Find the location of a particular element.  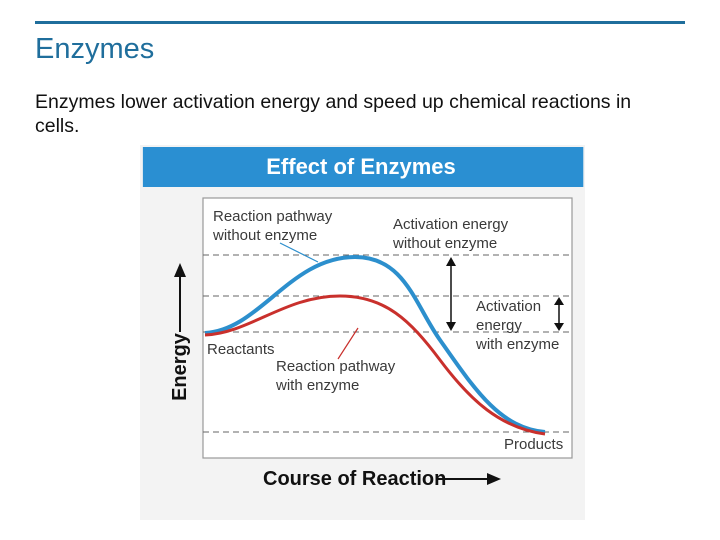

label-products: Products is located at coordinates (533, 444).